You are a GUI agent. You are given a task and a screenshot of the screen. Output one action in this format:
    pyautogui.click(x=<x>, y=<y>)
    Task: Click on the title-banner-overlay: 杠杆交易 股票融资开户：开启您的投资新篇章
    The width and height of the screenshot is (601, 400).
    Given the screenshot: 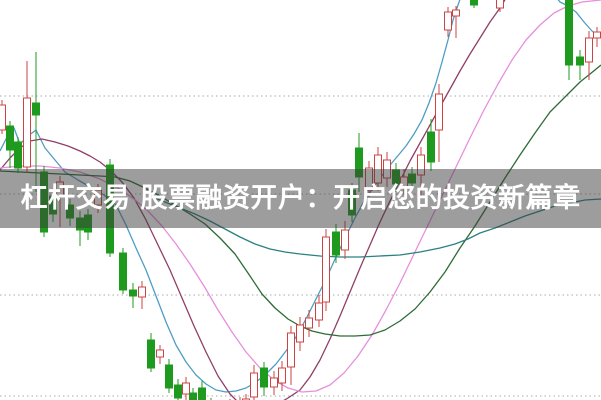 What is the action you would take?
    pyautogui.click(x=300, y=198)
    